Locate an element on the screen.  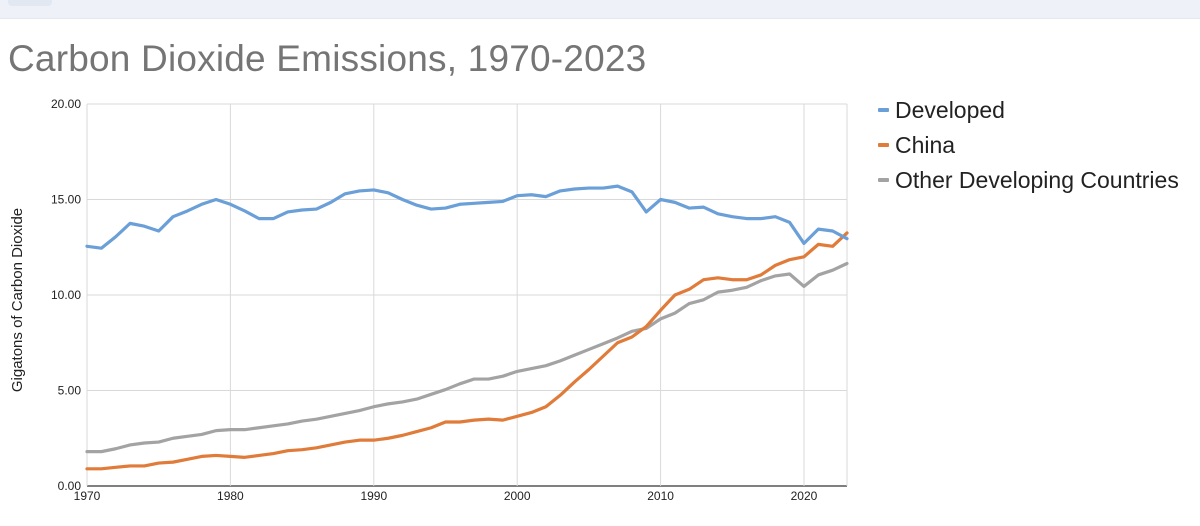
y-tick-label: 15.00 is located at coordinates (66, 200).